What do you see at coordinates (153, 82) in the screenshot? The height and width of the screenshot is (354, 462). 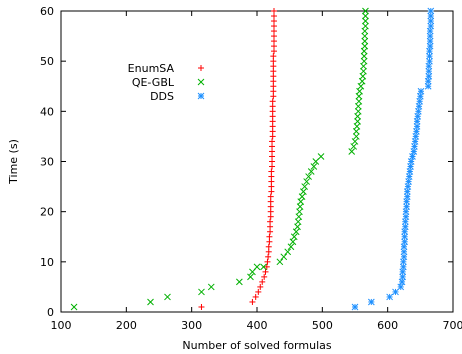 I see `legend-label: QE-GBL` at bounding box center [153, 82].